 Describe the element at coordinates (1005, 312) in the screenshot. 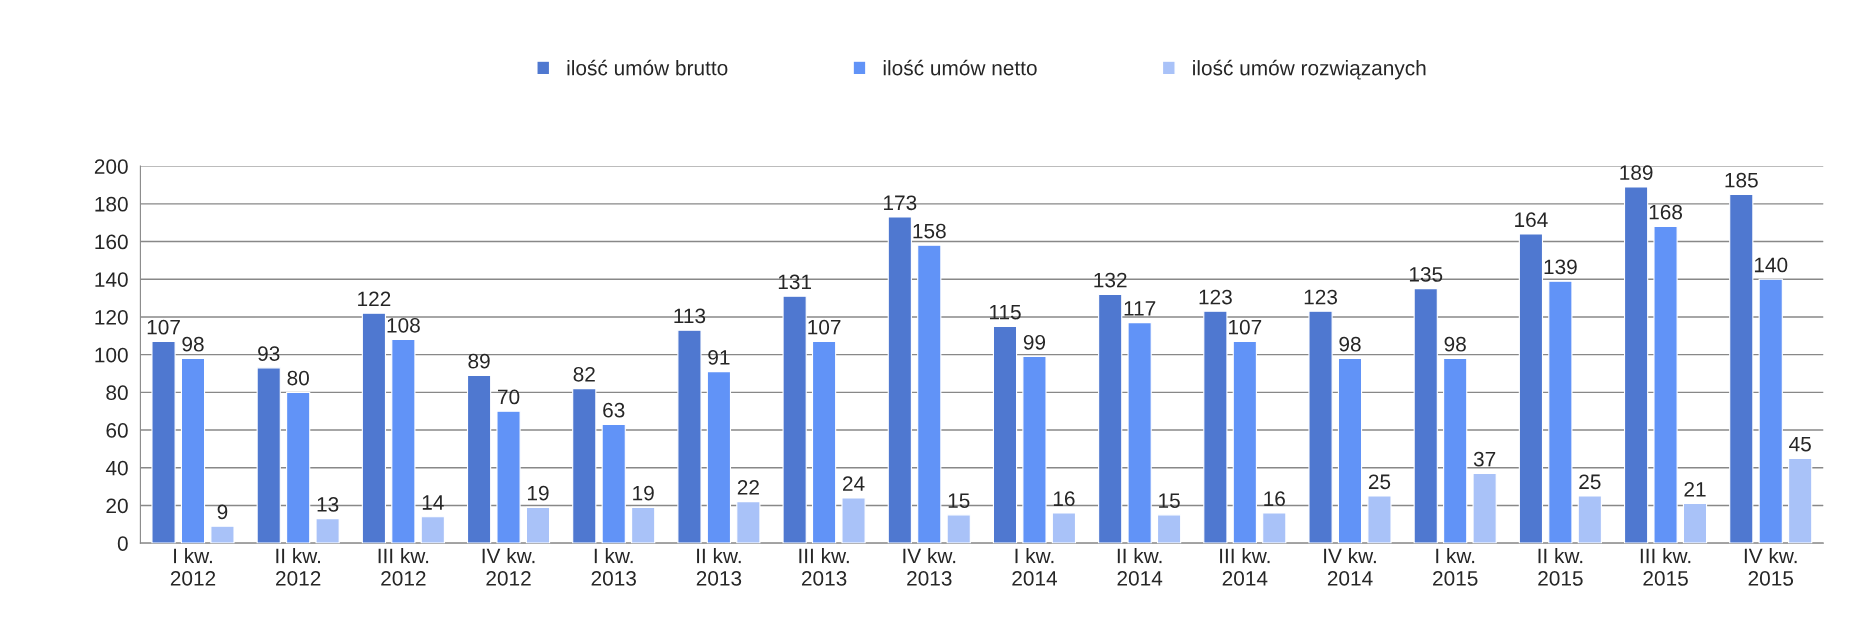

I see `data-label: 115` at that location.